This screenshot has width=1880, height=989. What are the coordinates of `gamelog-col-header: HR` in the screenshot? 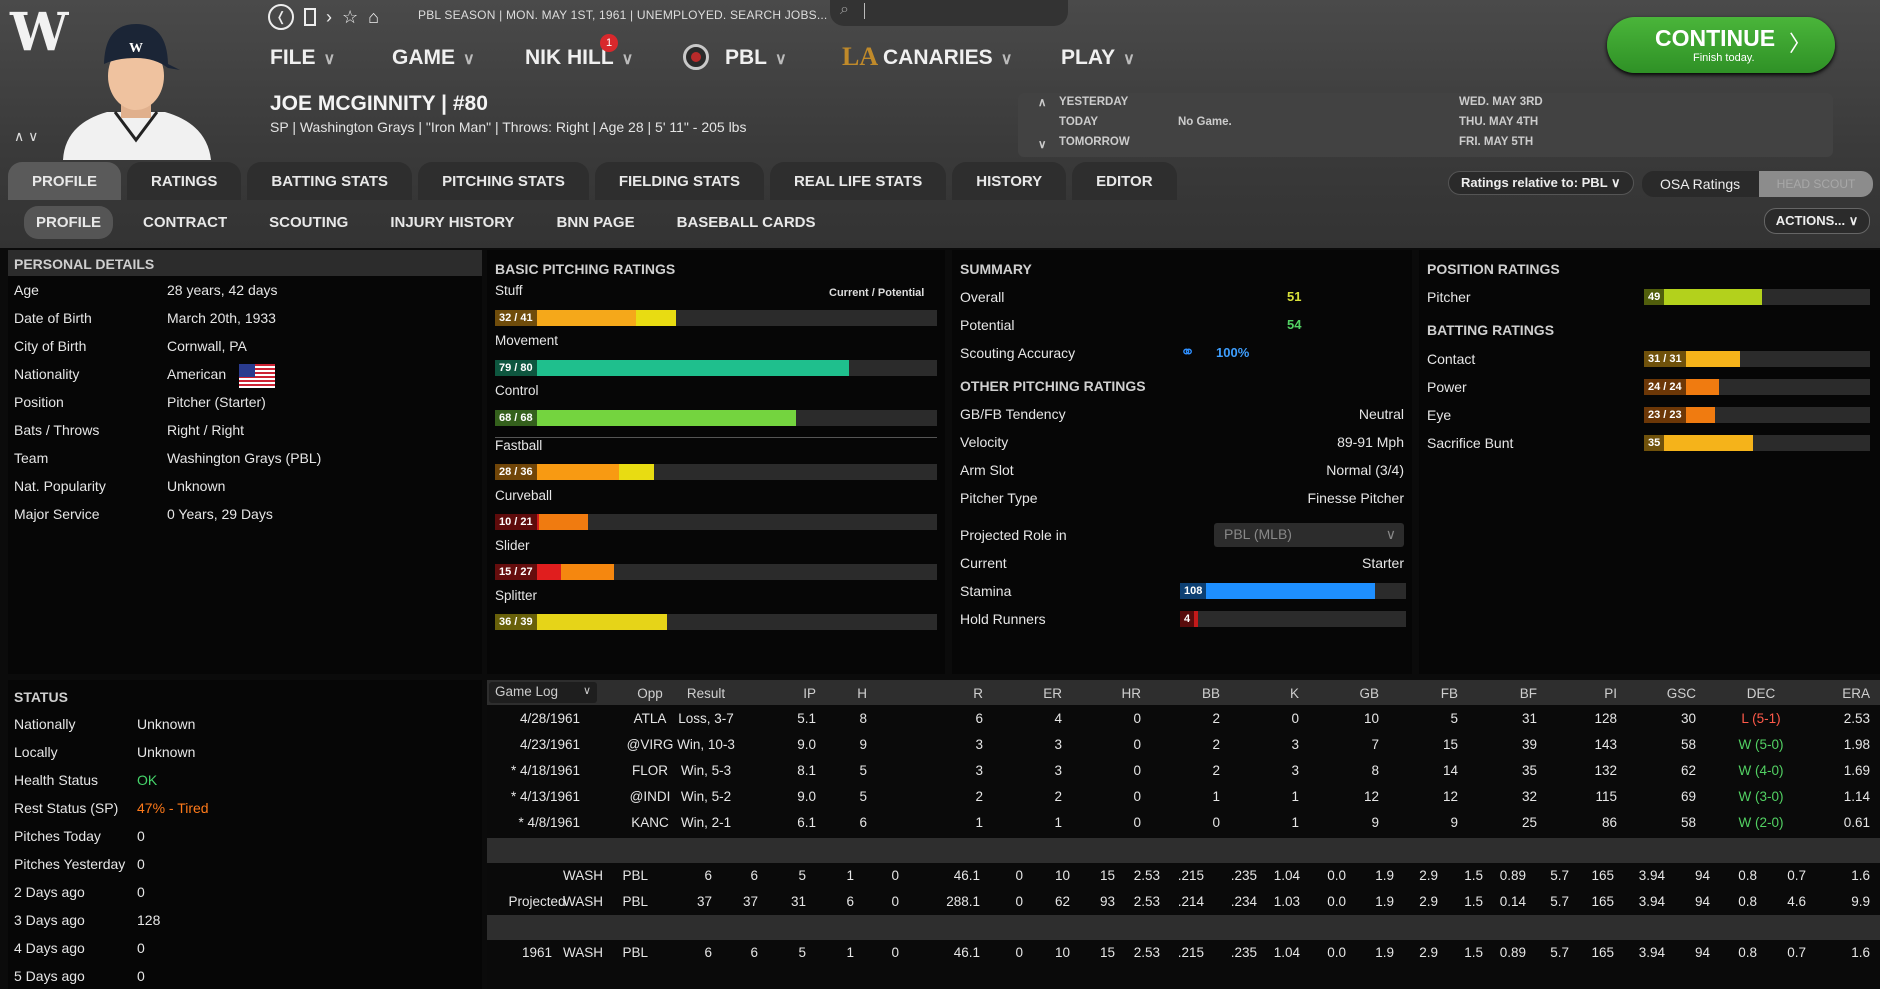 It's located at (1131, 693).